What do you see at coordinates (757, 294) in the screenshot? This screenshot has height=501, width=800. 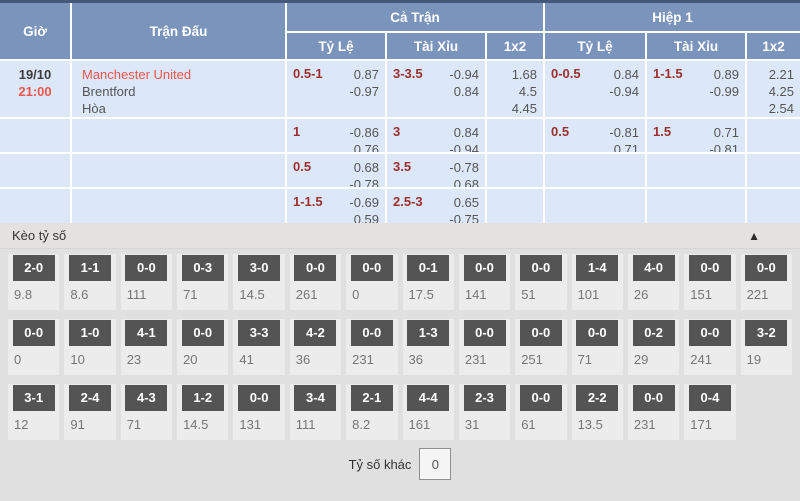 I see `score-odds-value: 221` at bounding box center [757, 294].